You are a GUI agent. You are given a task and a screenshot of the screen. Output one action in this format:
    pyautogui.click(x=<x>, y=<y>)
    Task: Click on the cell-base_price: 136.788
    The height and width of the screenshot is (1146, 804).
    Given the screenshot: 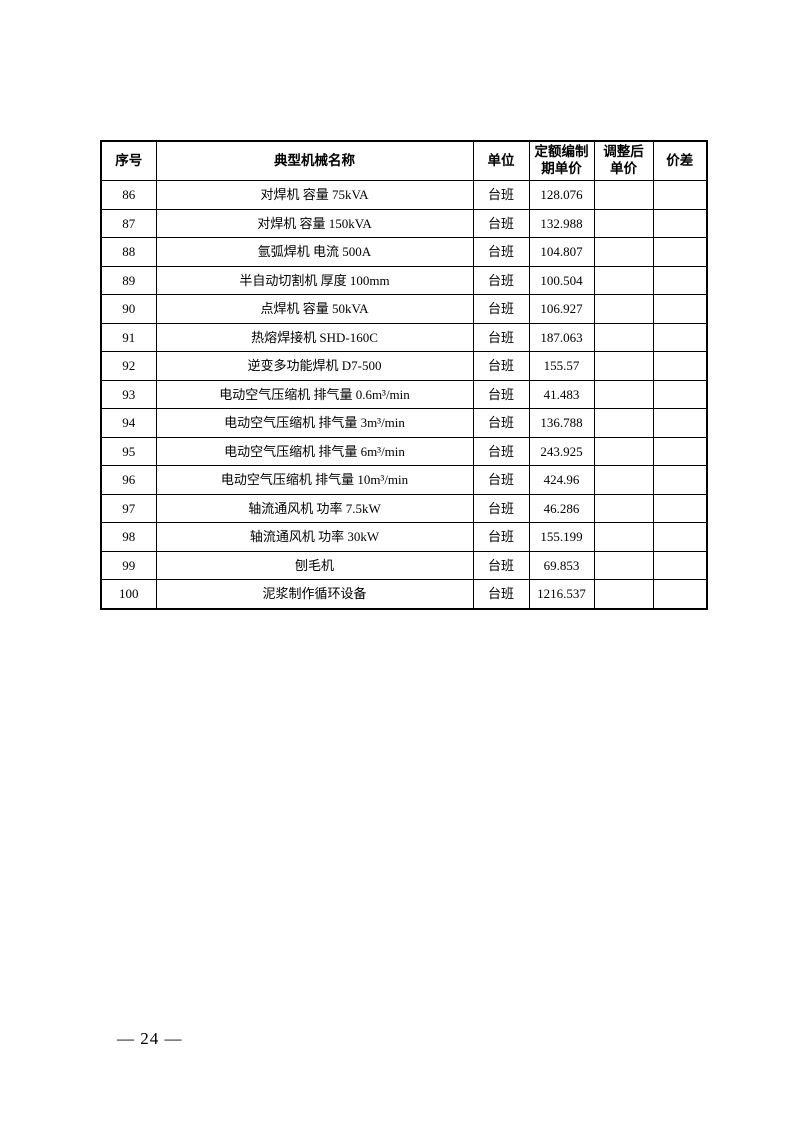 What is the action you would take?
    pyautogui.click(x=561, y=423)
    